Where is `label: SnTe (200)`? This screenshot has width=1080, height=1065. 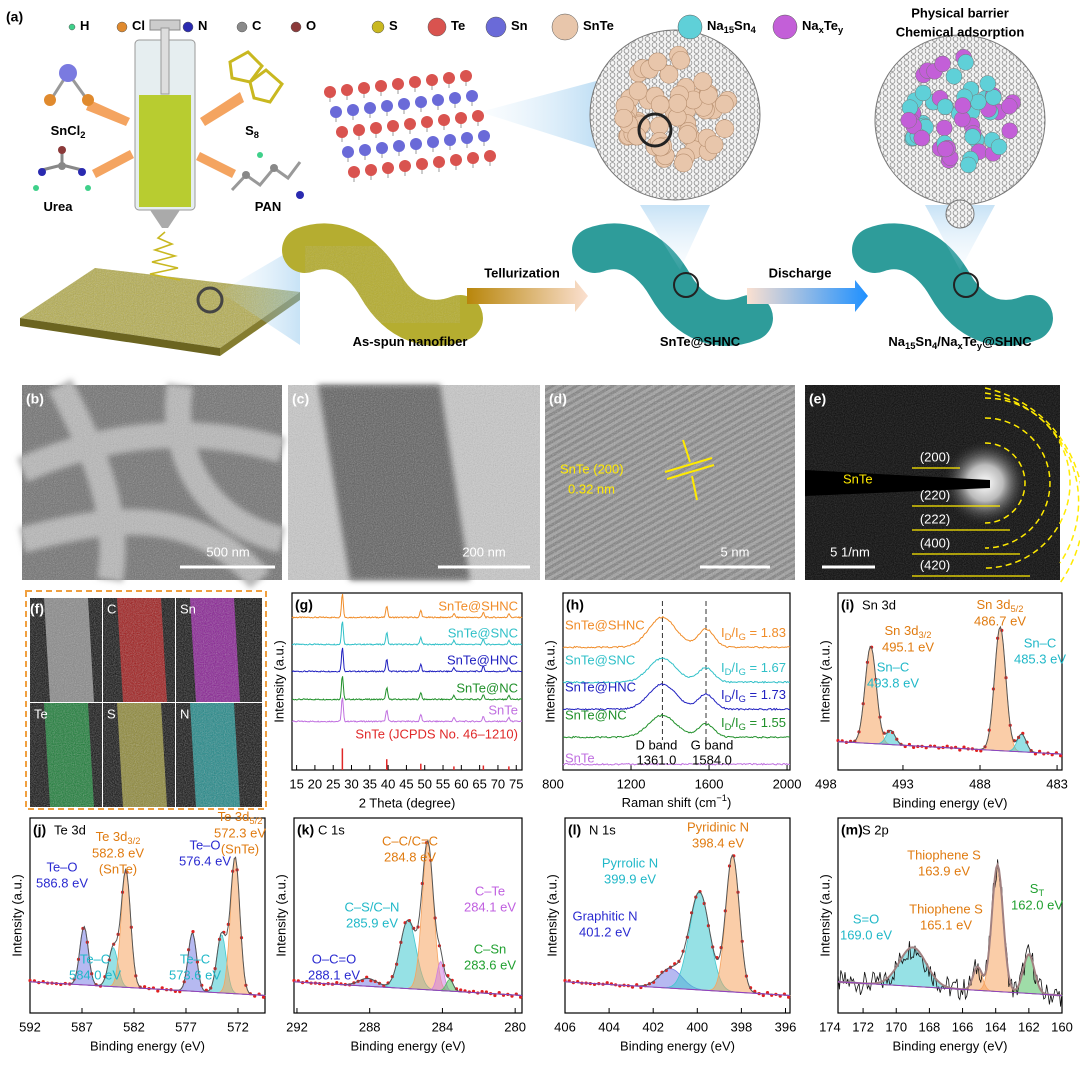
label: SnTe (200) is located at coordinates (592, 468).